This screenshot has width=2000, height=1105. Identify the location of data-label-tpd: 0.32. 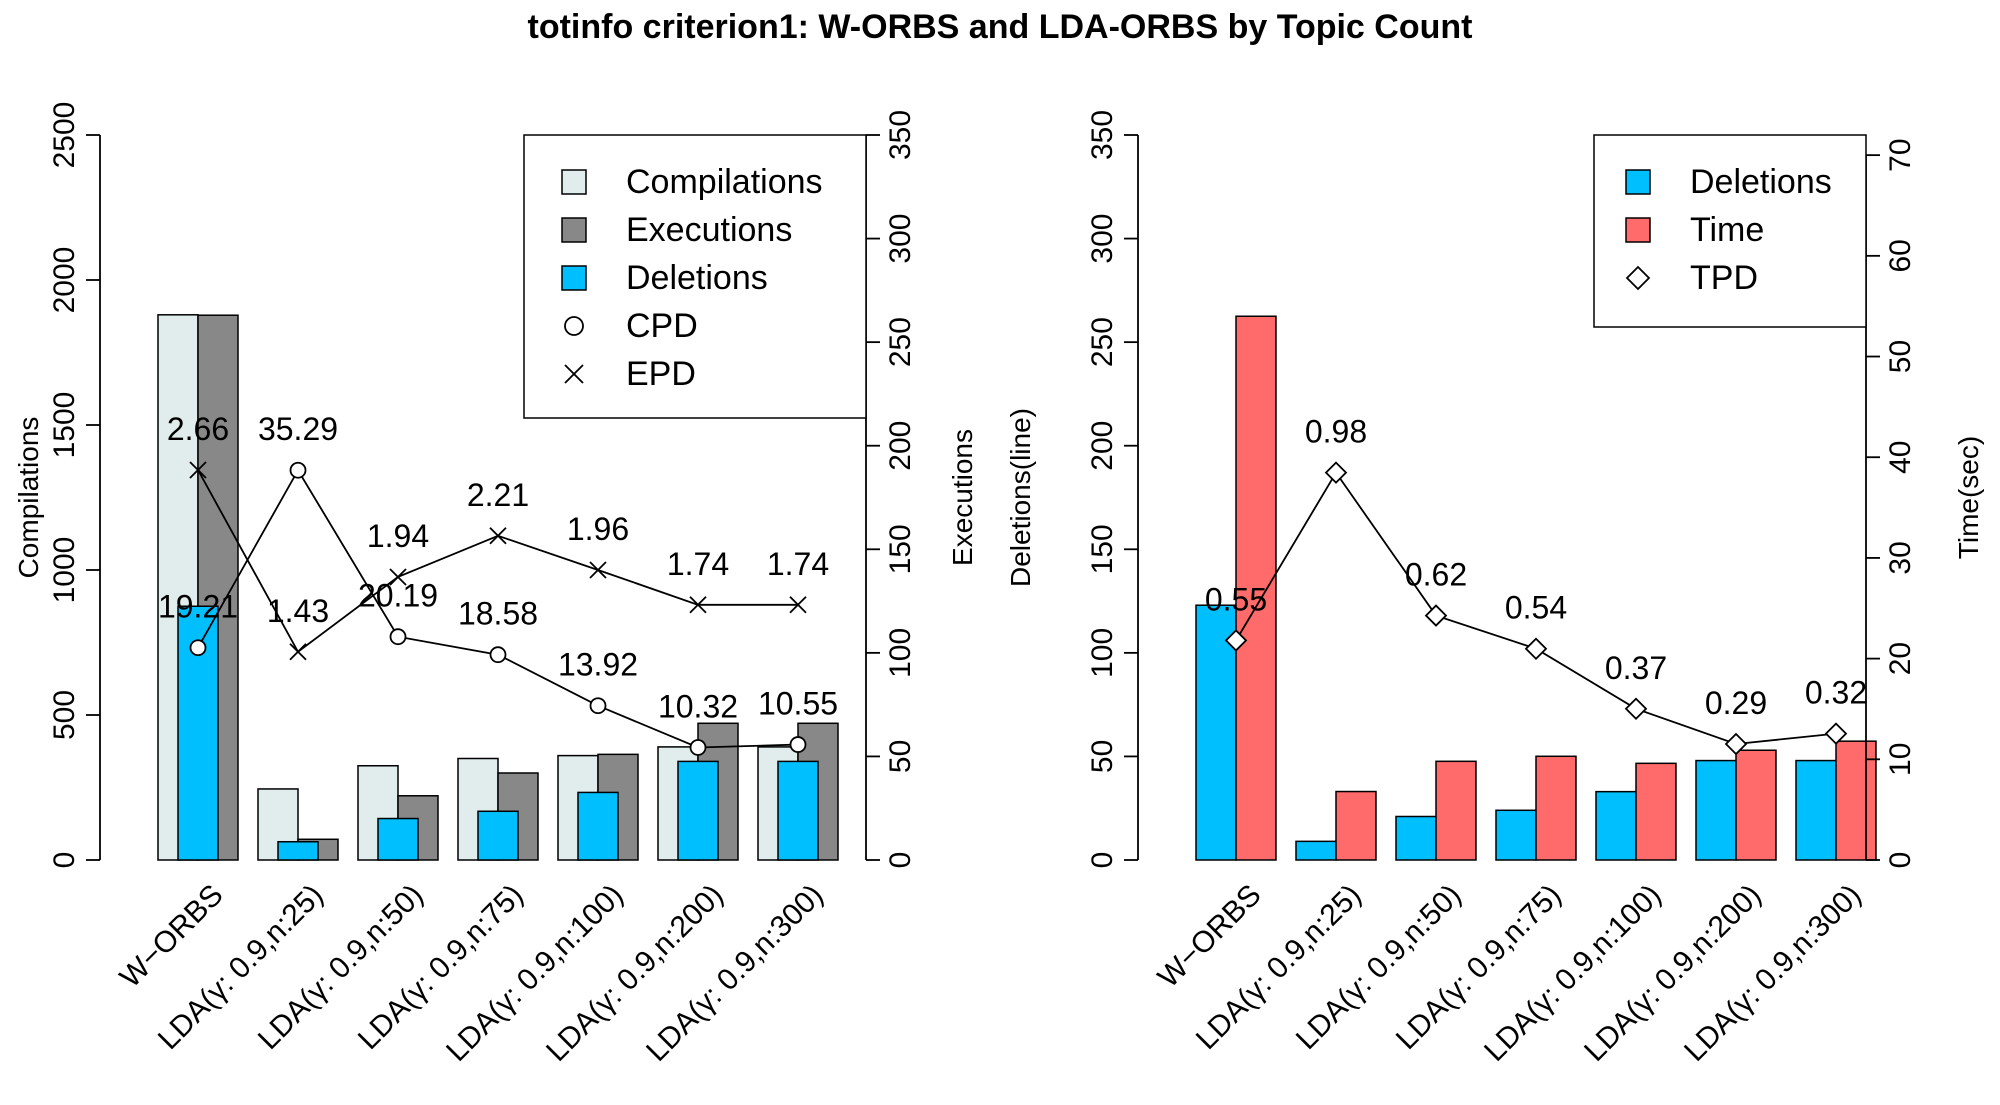
(1836, 693).